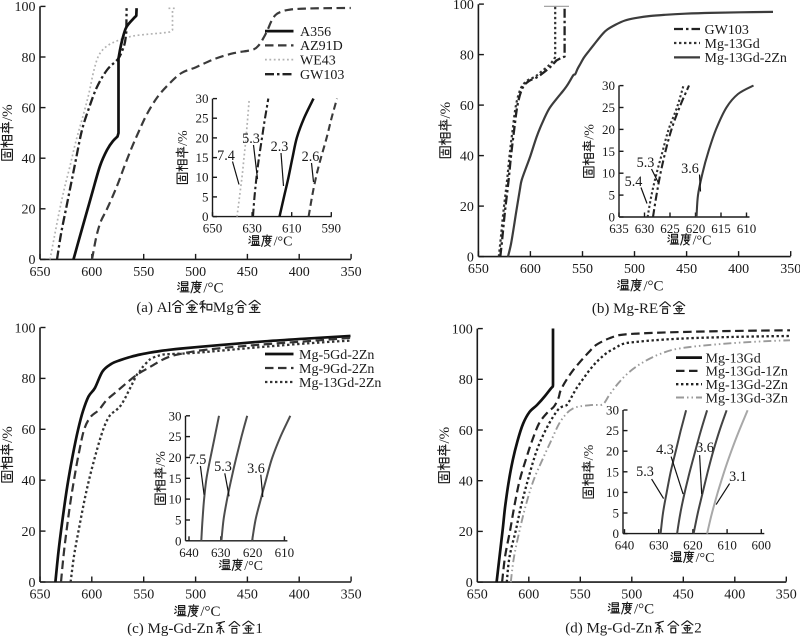 This screenshot has width=800, height=636. What do you see at coordinates (226, 156) in the screenshot?
I see `svg-text: 7.4` at bounding box center [226, 156].